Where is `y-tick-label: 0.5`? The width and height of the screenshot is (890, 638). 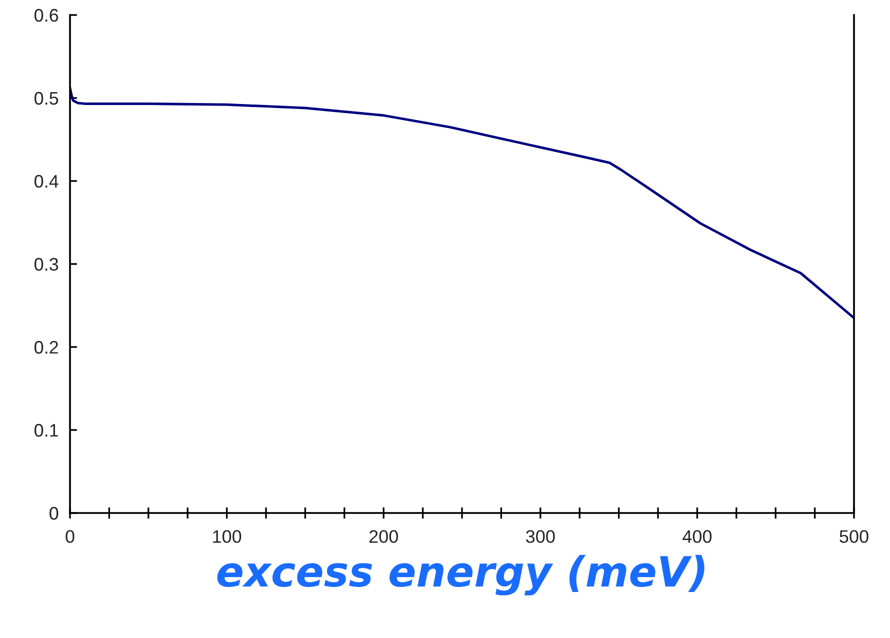 y-tick-label: 0.5 is located at coordinates (46, 98).